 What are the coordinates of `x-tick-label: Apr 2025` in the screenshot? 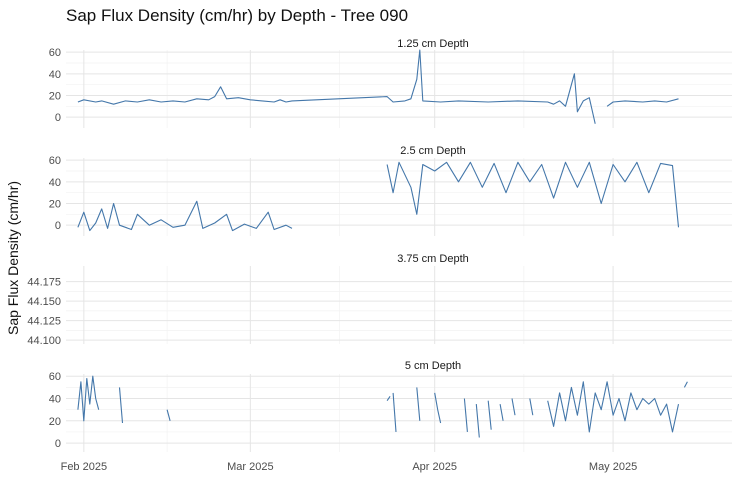 It's located at (434, 467).